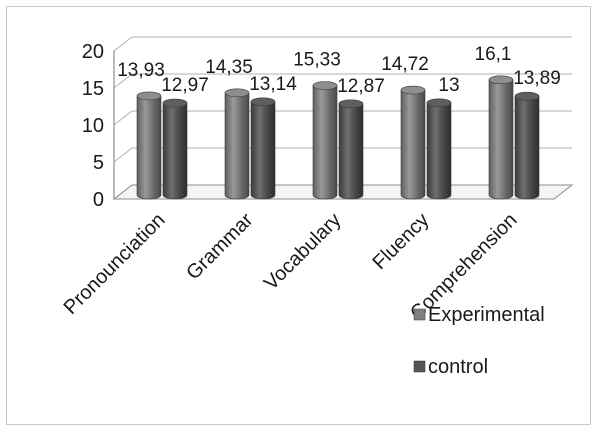 This screenshot has width=597, height=431. Describe the element at coordinates (537, 78) in the screenshot. I see `data-label: 13,89` at that location.